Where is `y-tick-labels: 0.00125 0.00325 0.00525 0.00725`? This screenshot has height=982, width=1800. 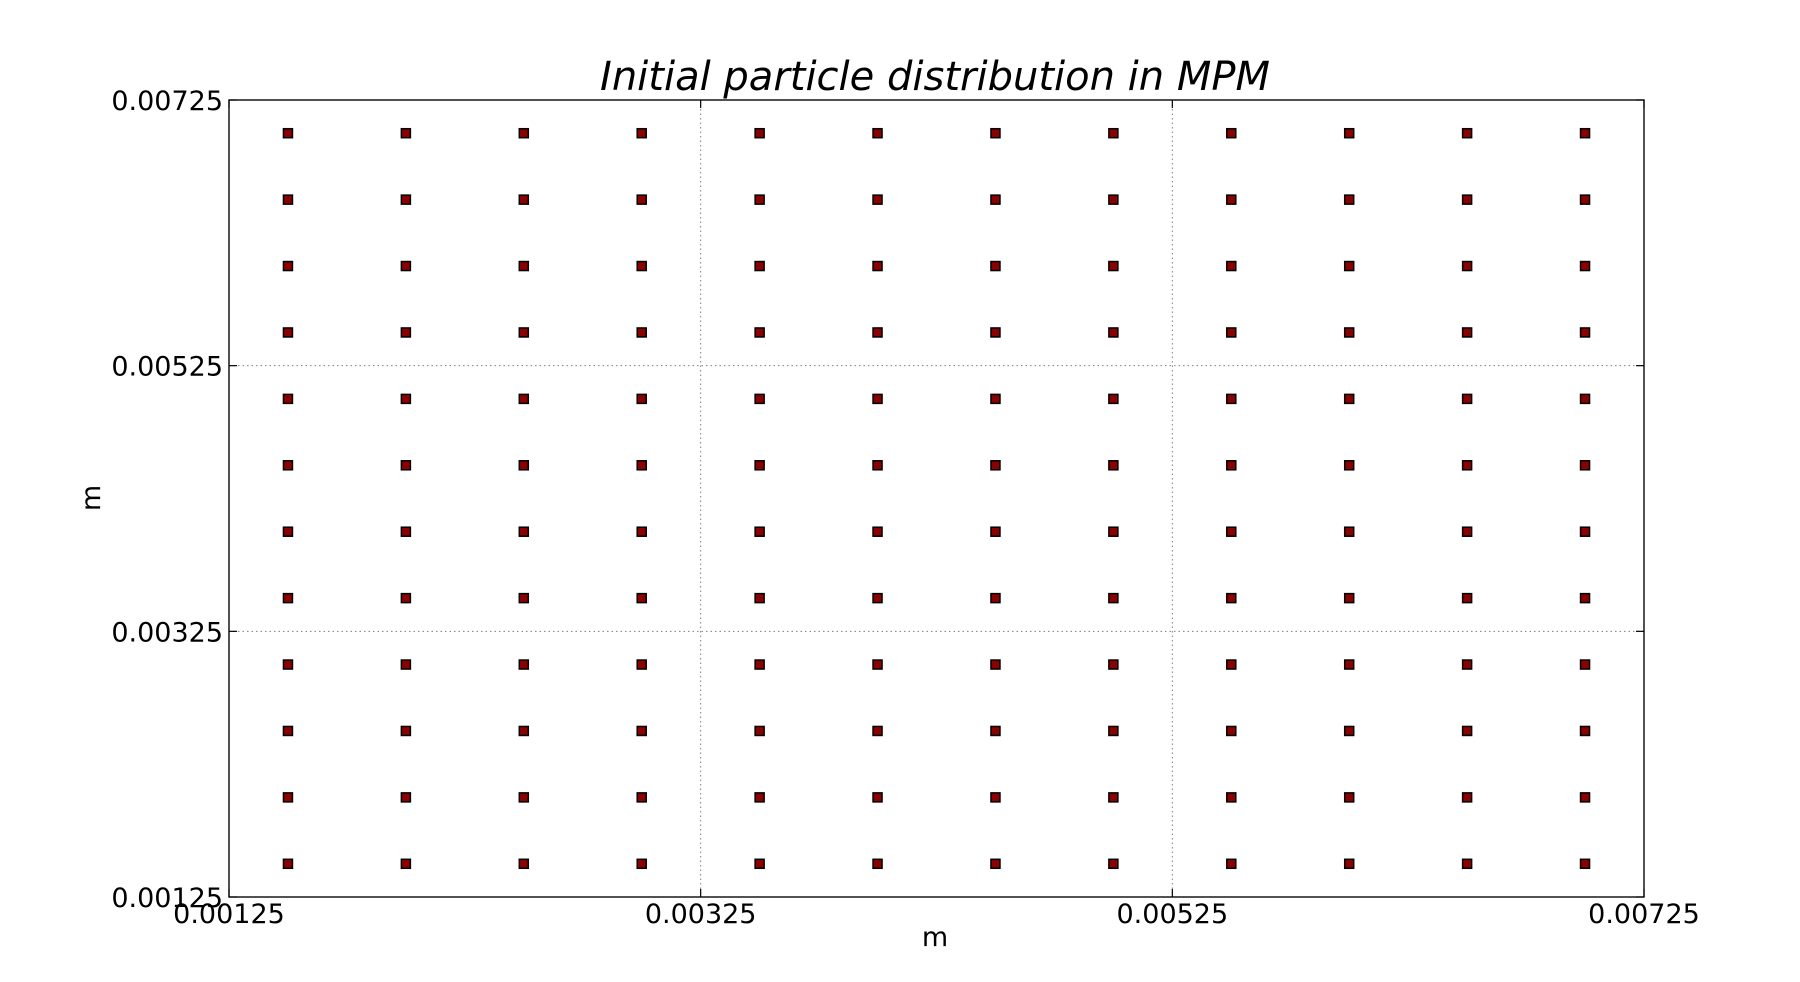 y-tick-labels: 0.00125 0.00325 0.00525 0.00725 is located at coordinates (167, 500).